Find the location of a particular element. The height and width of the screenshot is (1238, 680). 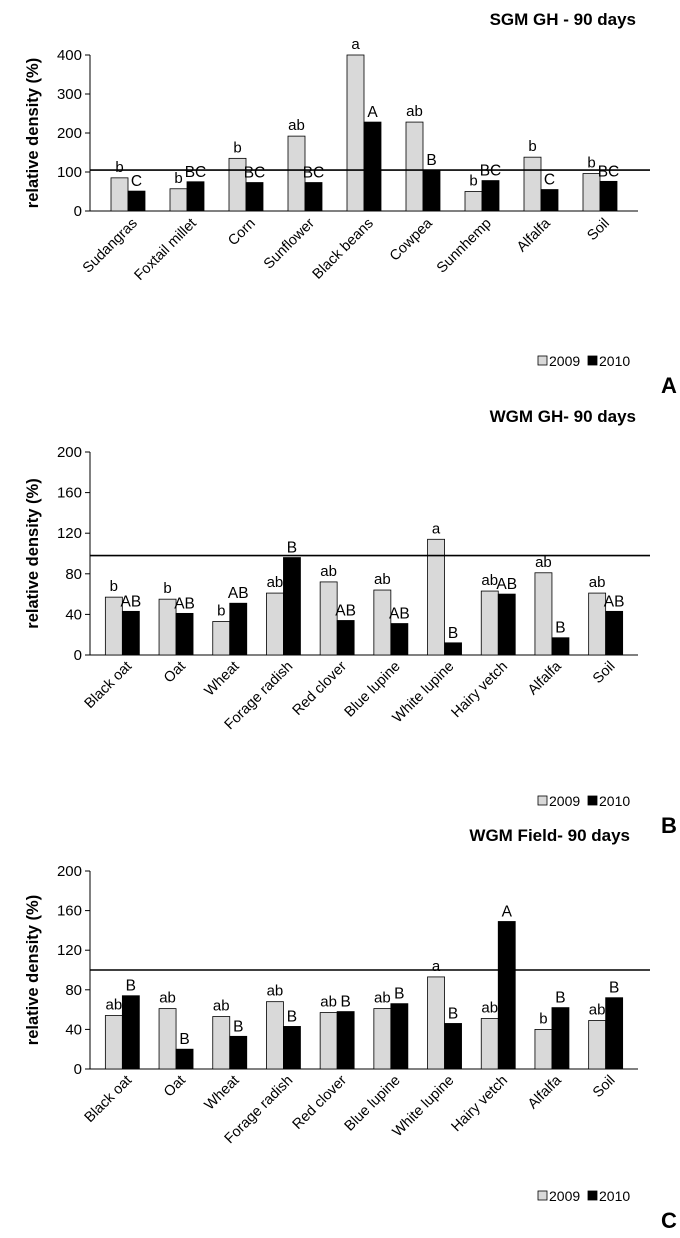

x-tick-label: Hairy vetch is located at coordinates (479, 1104).